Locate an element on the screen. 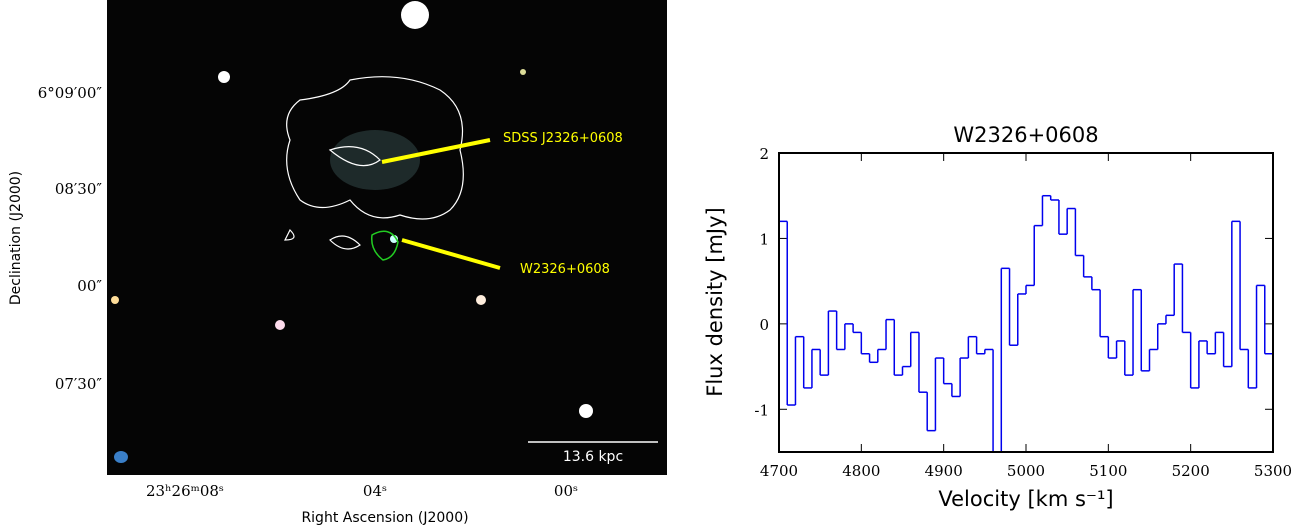 This screenshot has width=1308, height=529. x-axis-label: Velocity [km s⁻¹] is located at coordinates (1025, 499).